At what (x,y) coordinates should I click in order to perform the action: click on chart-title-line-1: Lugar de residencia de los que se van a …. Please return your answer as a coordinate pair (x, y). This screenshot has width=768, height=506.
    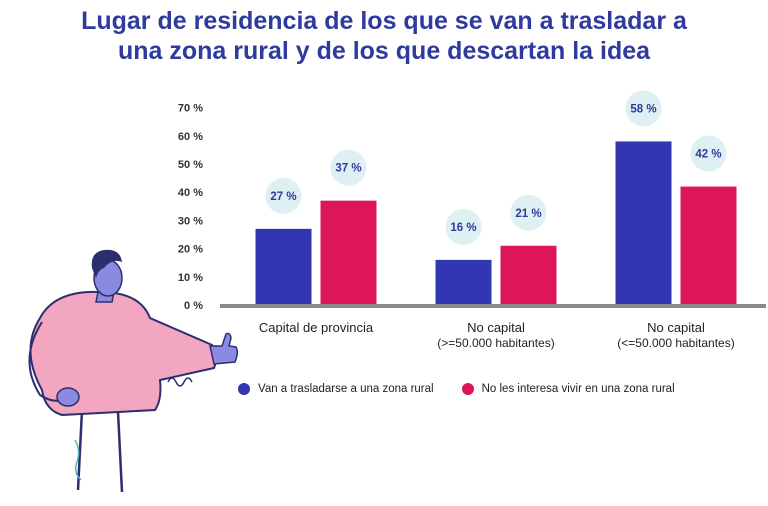
    Looking at the image, I should click on (384, 21).